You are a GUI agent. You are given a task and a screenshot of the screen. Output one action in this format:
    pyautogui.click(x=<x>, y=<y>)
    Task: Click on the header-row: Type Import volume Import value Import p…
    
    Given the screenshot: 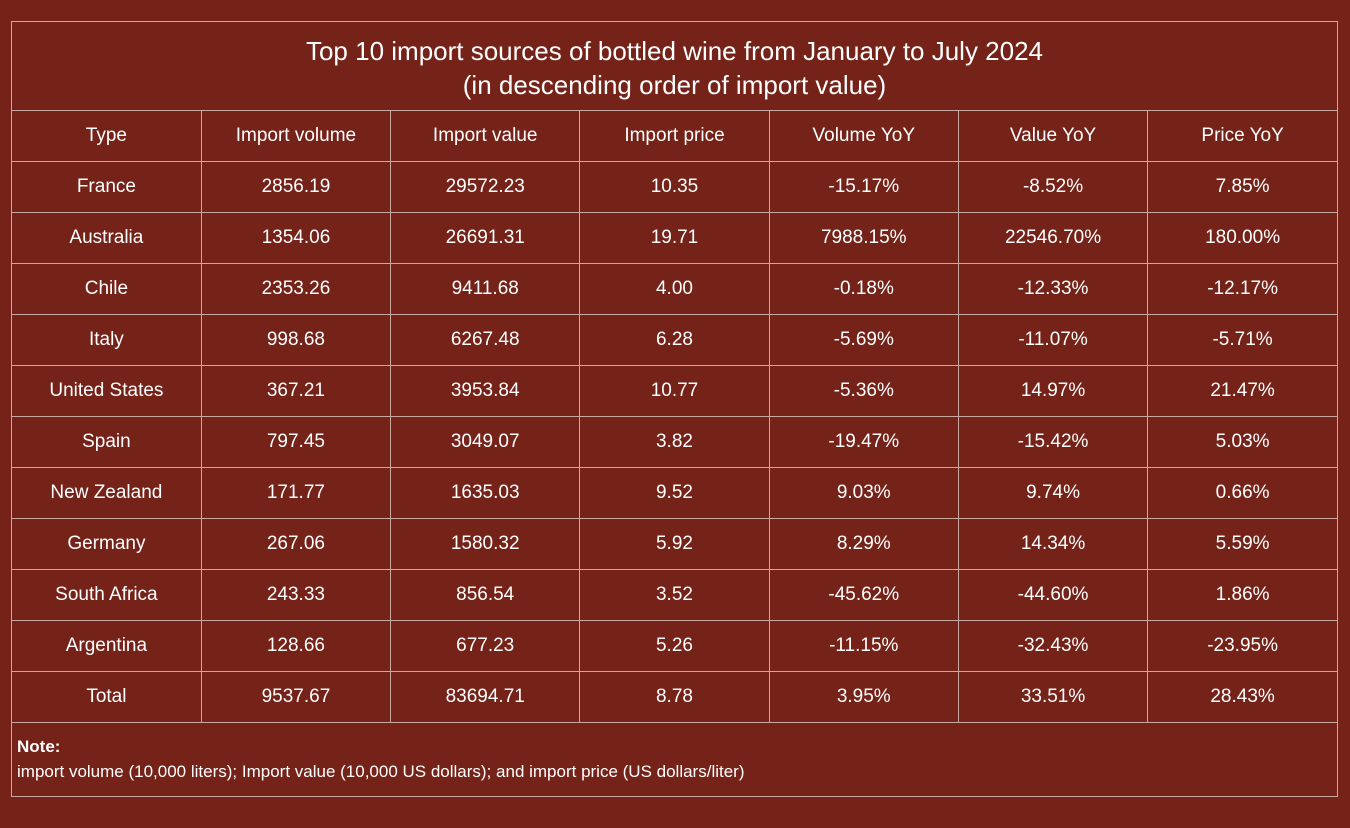 What is the action you would take?
    pyautogui.click(x=674, y=136)
    